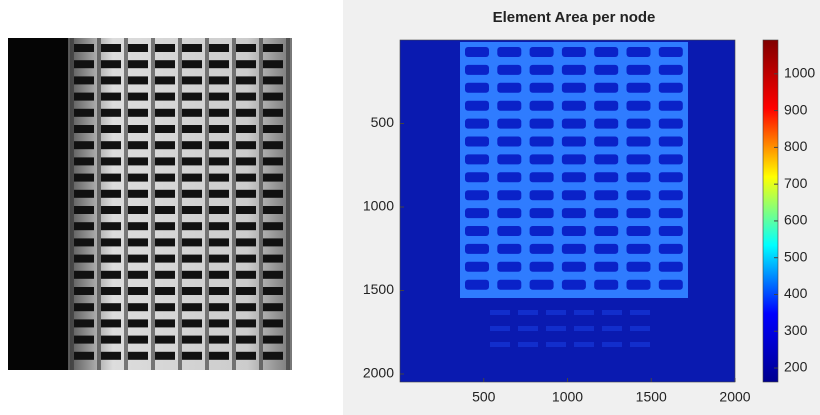 Image resolution: width=820 pixels, height=415 pixels. I want to click on x-tick-label: 500, so click(484, 397).